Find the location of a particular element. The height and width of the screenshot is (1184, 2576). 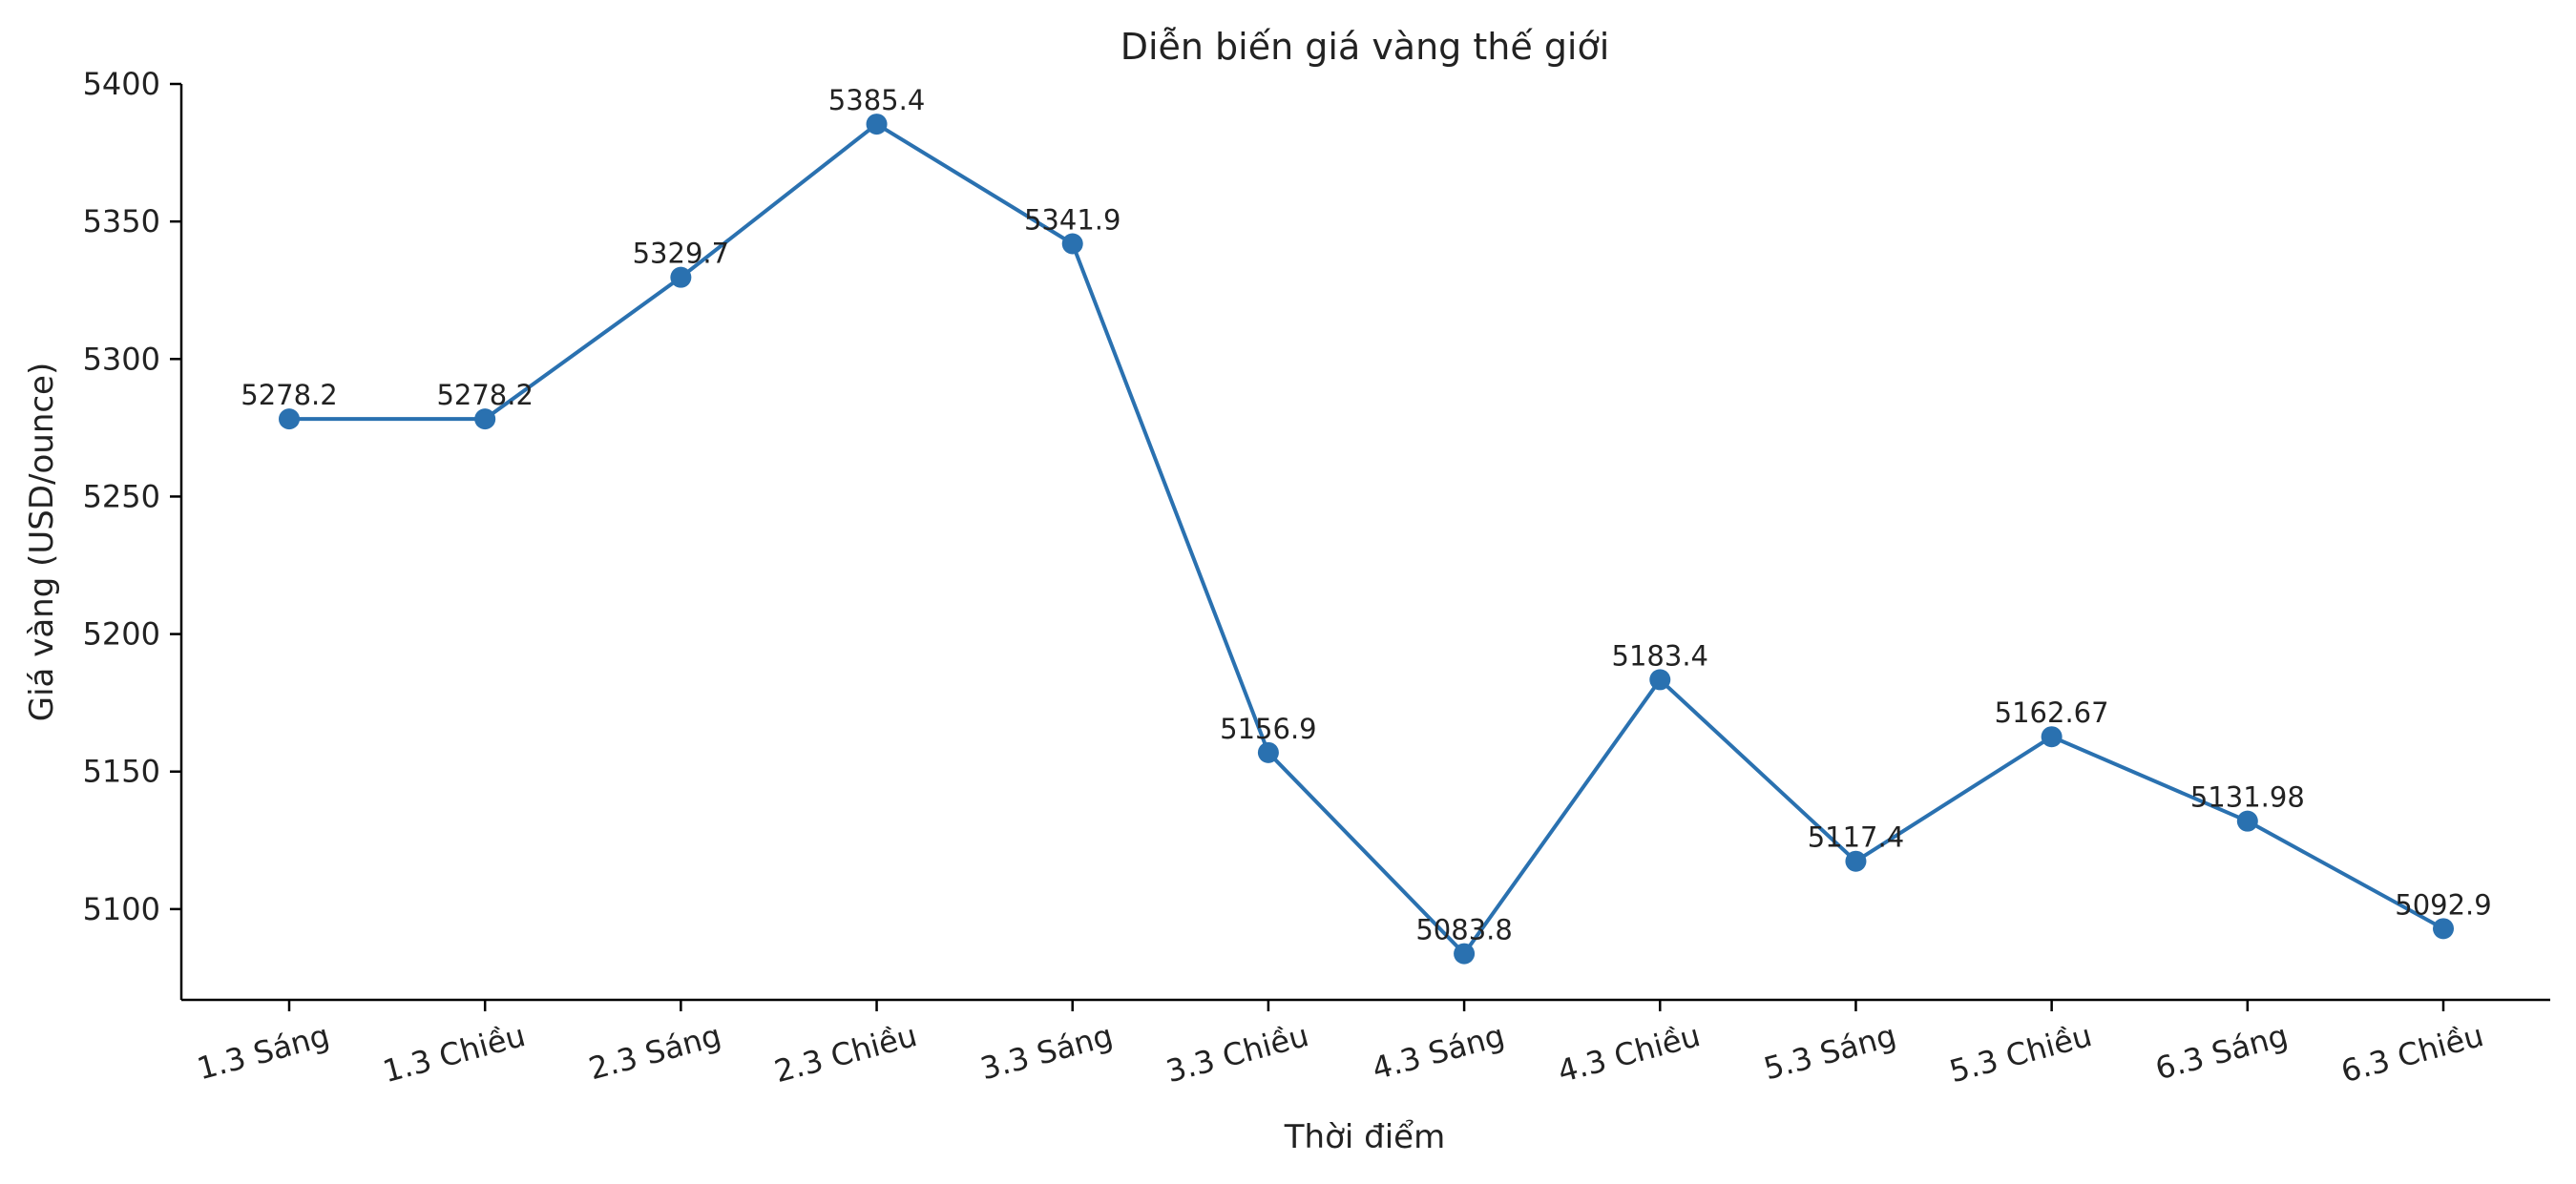

x-tick-label: 1.3 Sáng is located at coordinates (263, 1052).